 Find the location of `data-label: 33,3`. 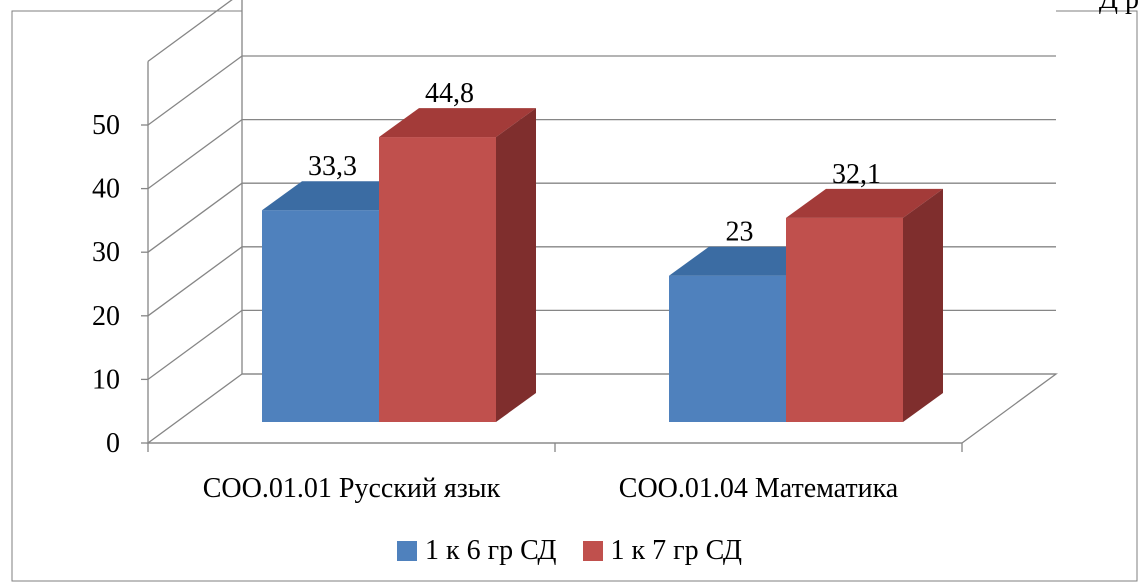

data-label: 33,3 is located at coordinates (332, 166).